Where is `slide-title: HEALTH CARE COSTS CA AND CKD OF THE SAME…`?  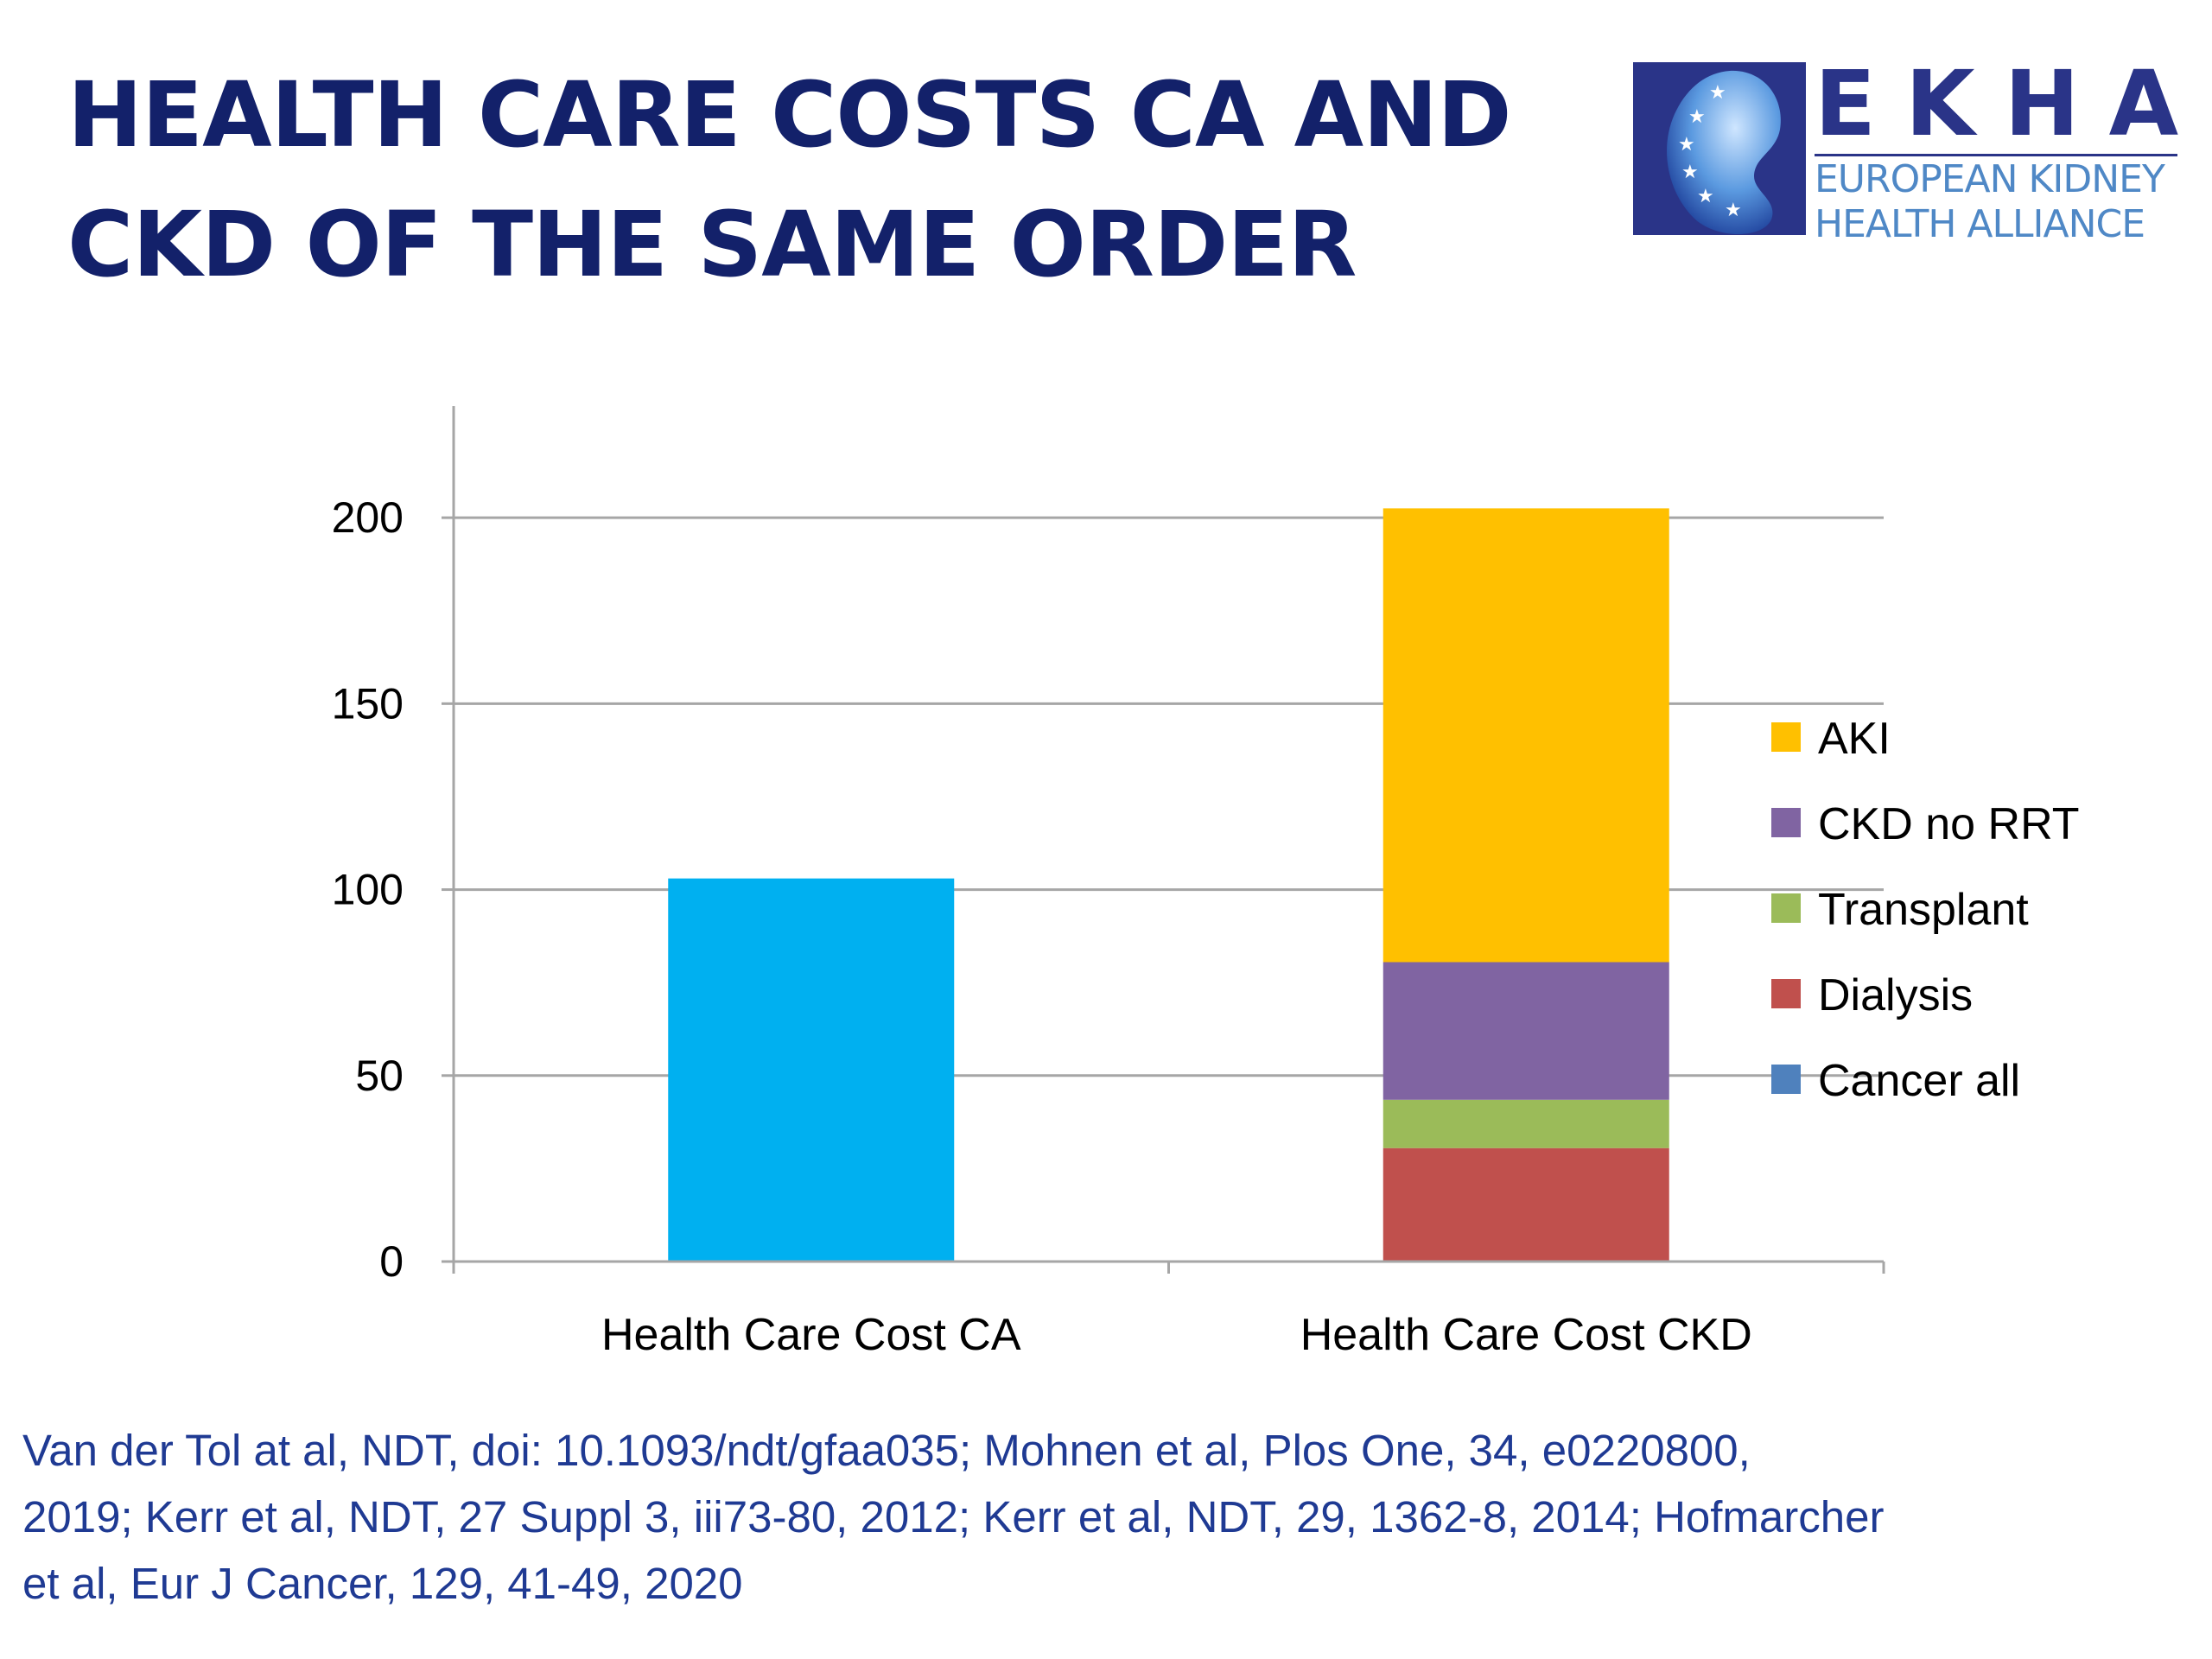 slide-title: HEALTH CARE COSTS CA AND CKD OF THE SAME… is located at coordinates (789, 179).